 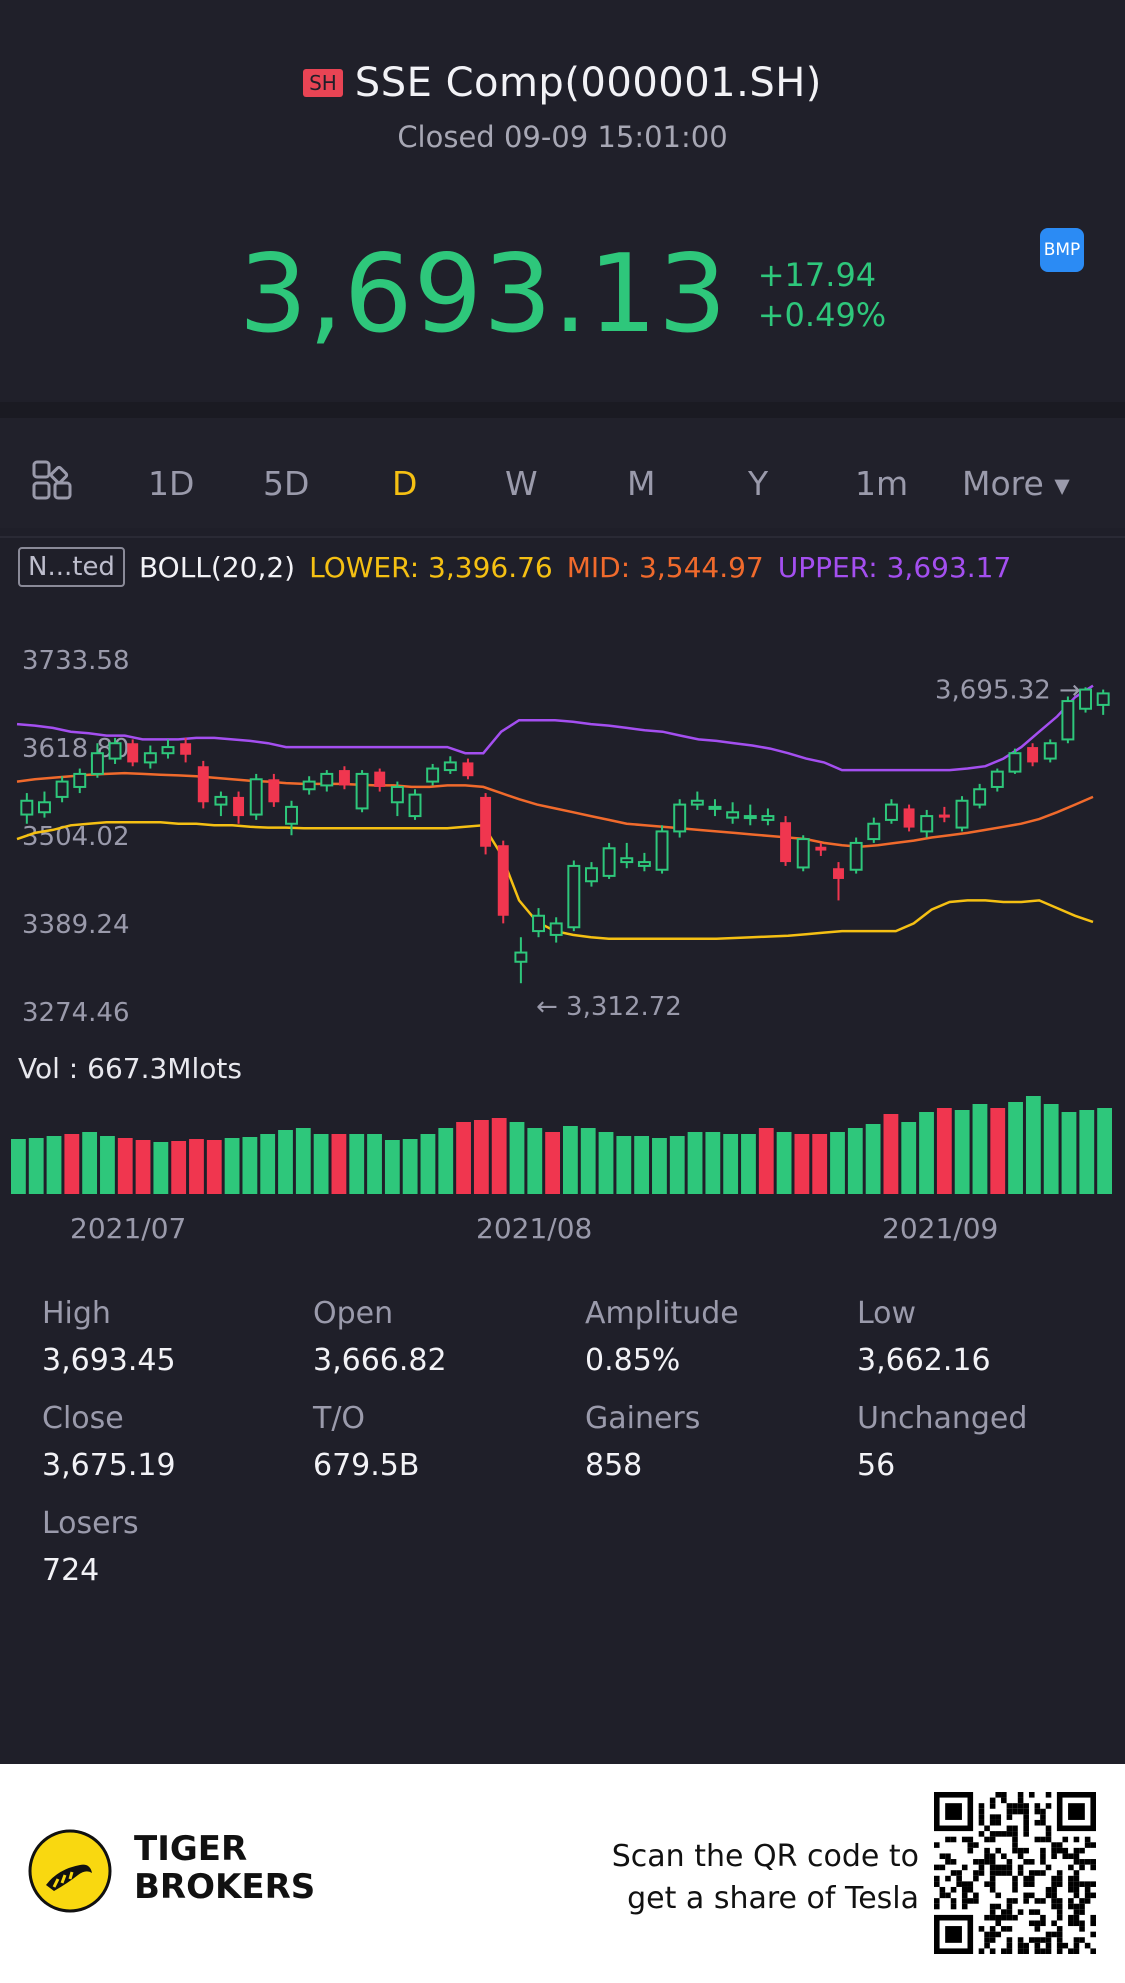 What do you see at coordinates (76, 925) in the screenshot?
I see `y-tick-label: 3389.24` at bounding box center [76, 925].